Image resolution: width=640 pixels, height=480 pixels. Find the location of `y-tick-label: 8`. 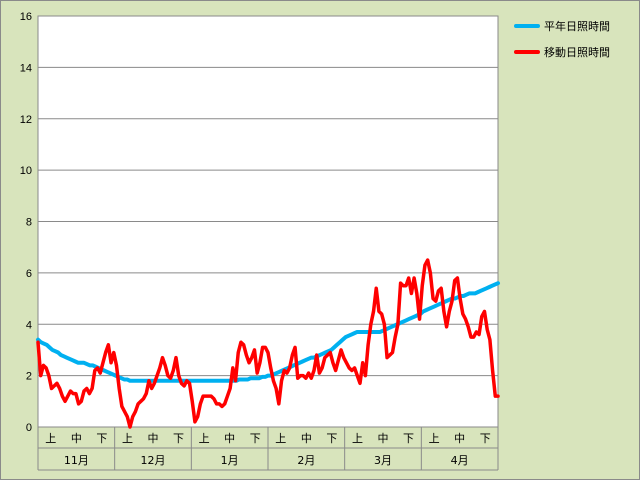

y-tick-label: 8 is located at coordinates (29, 223).